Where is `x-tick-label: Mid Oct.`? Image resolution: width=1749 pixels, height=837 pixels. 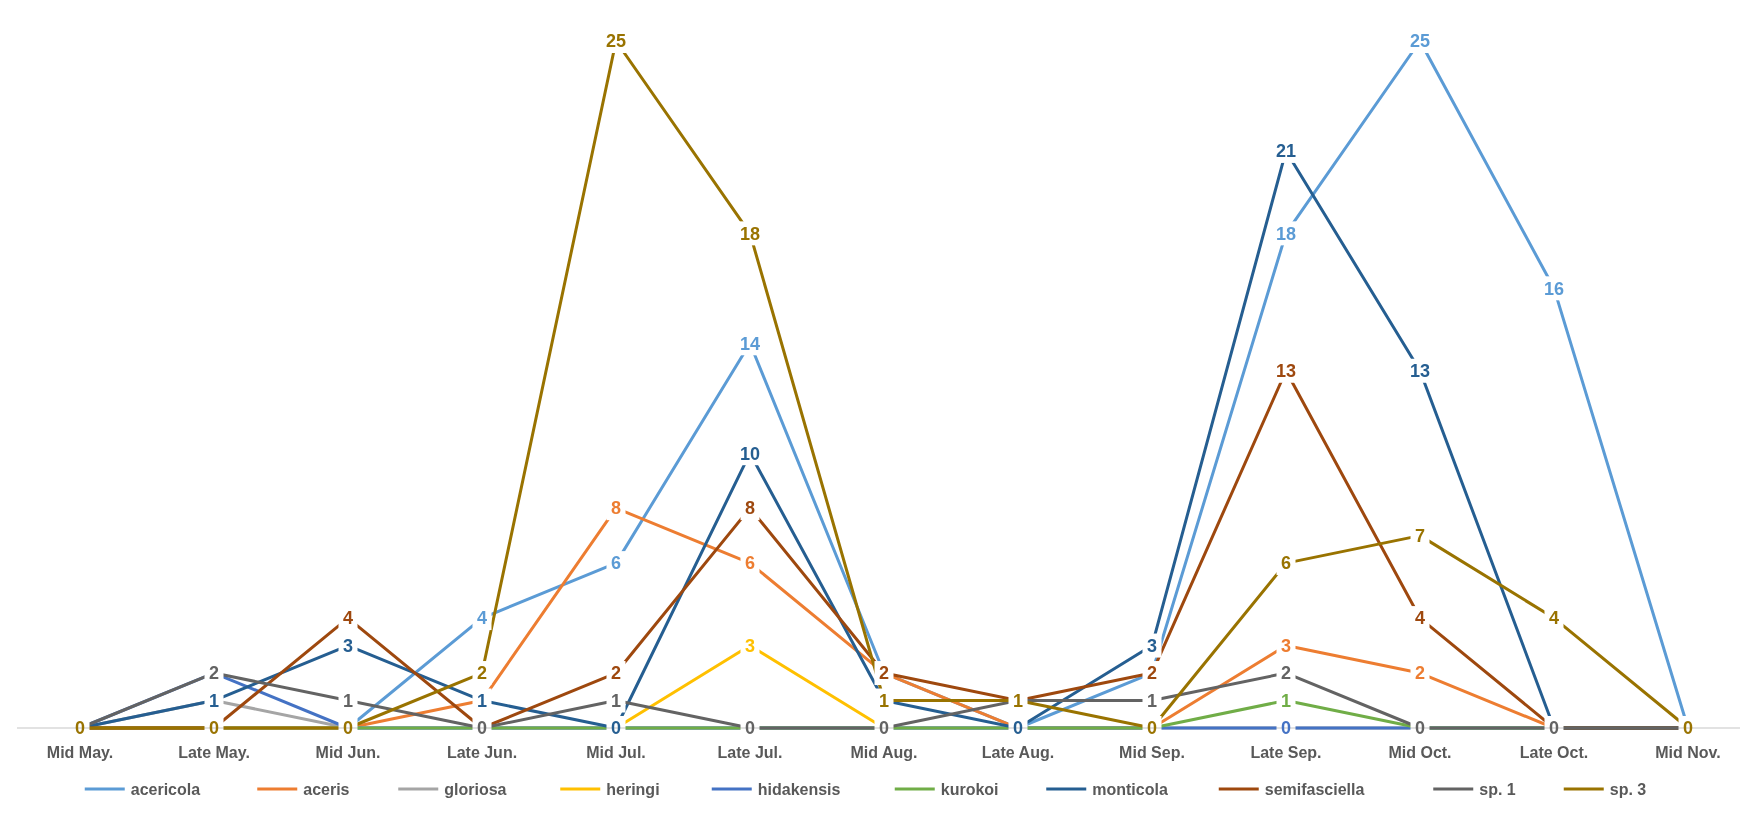
x-tick-label: Mid Oct. is located at coordinates (1420, 752).